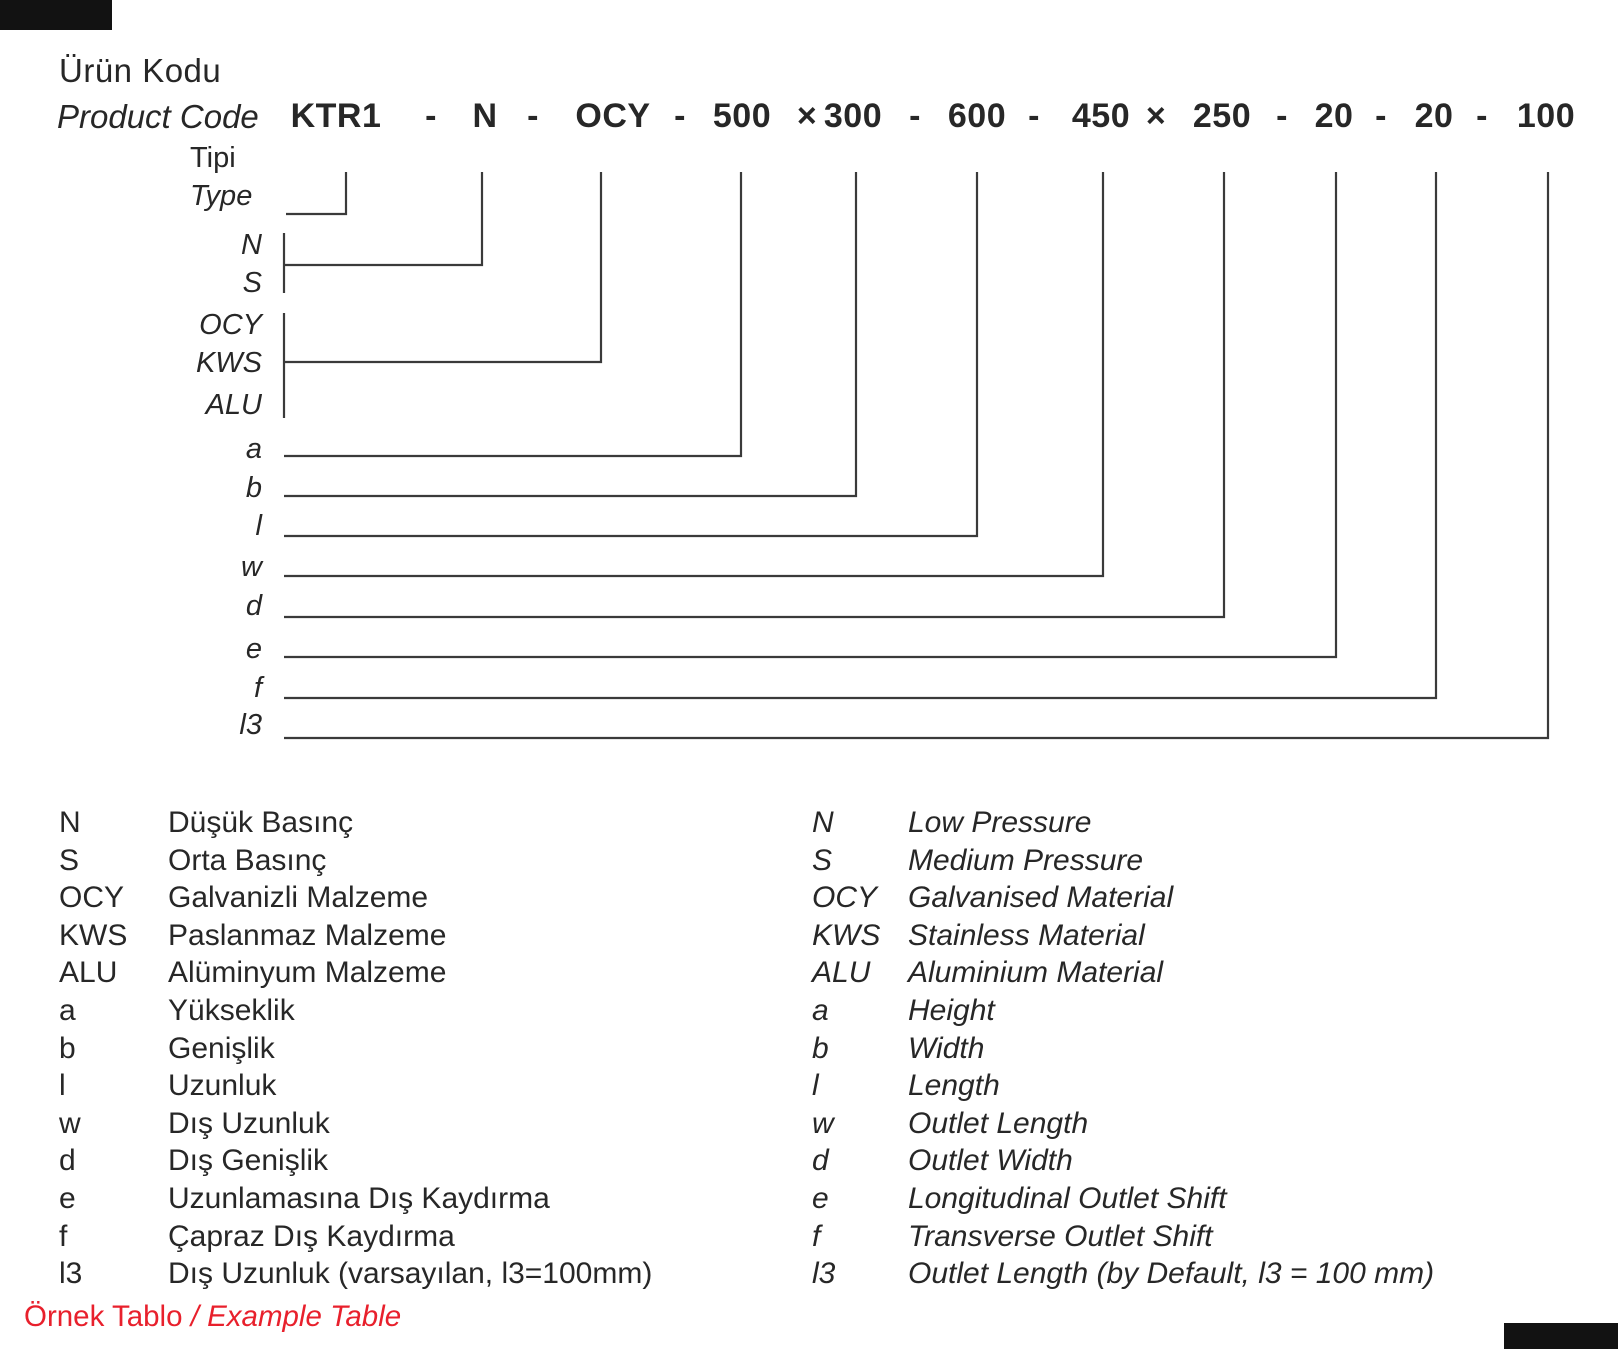  I want to click on page-corner-mark-top-left, so click(56, 15).